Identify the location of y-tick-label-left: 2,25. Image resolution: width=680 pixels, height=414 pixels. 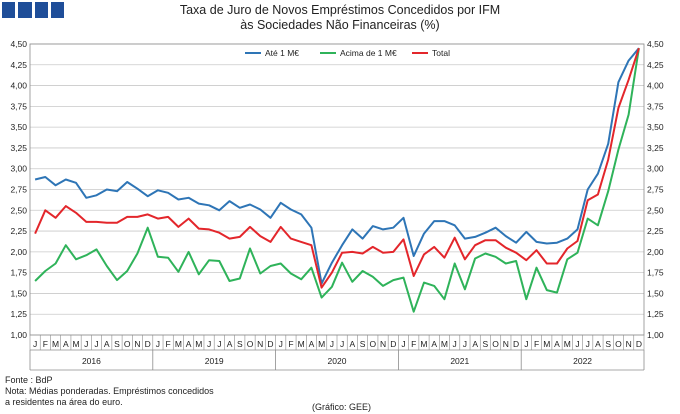
(18, 231).